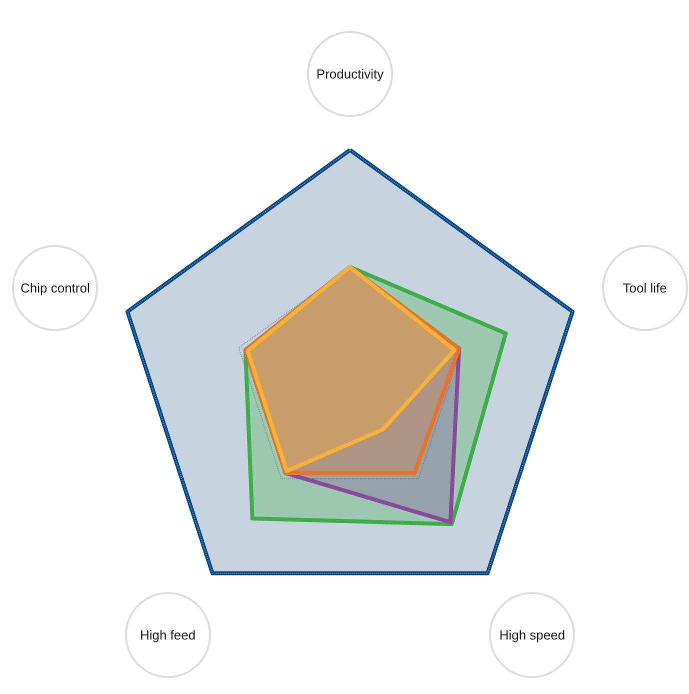 Image resolution: width=689 pixels, height=694 pixels. What do you see at coordinates (532, 634) in the screenshot?
I see `spoke-label: High speed` at bounding box center [532, 634].